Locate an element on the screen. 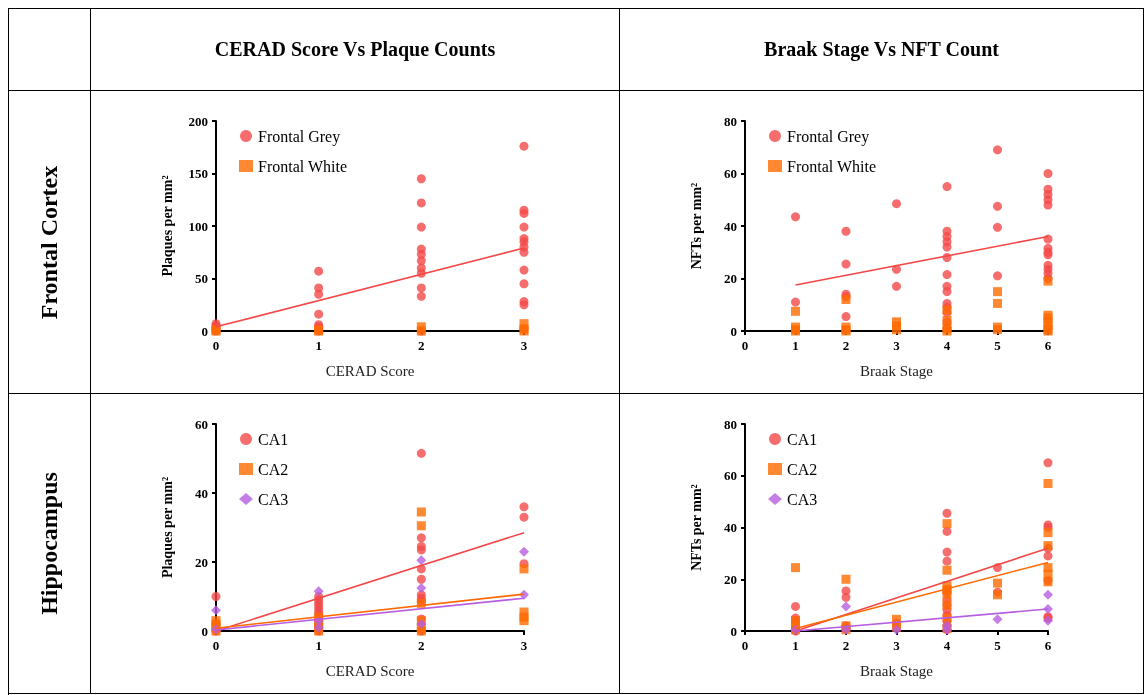  y-tick-label: 50 is located at coordinates (201, 278).